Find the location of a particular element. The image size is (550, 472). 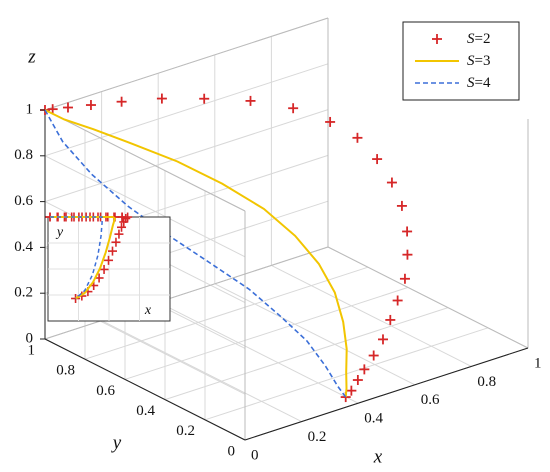

x-tick-label: 1 is located at coordinates (538, 363).